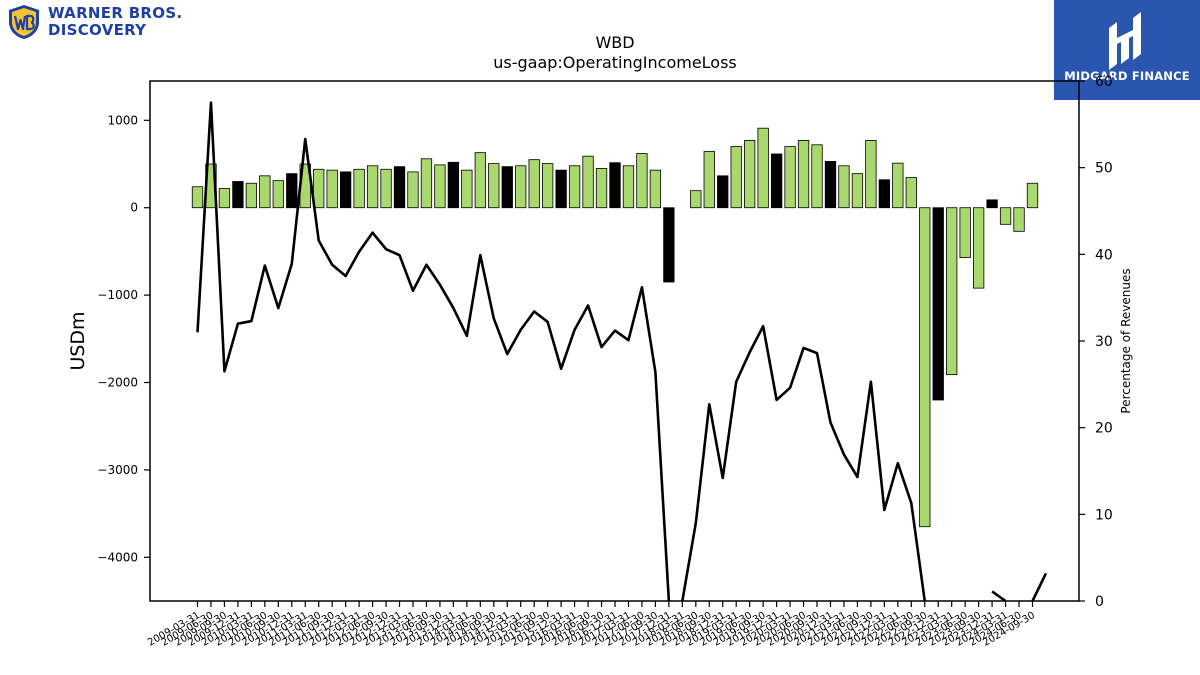 The image size is (1200, 675). What do you see at coordinates (117, 470) in the screenshot?
I see `y-tick-label: −3000` at bounding box center [117, 470].